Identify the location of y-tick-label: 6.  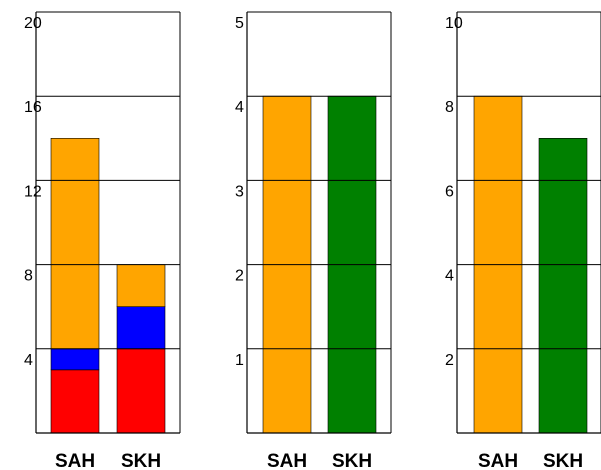
(449, 191).